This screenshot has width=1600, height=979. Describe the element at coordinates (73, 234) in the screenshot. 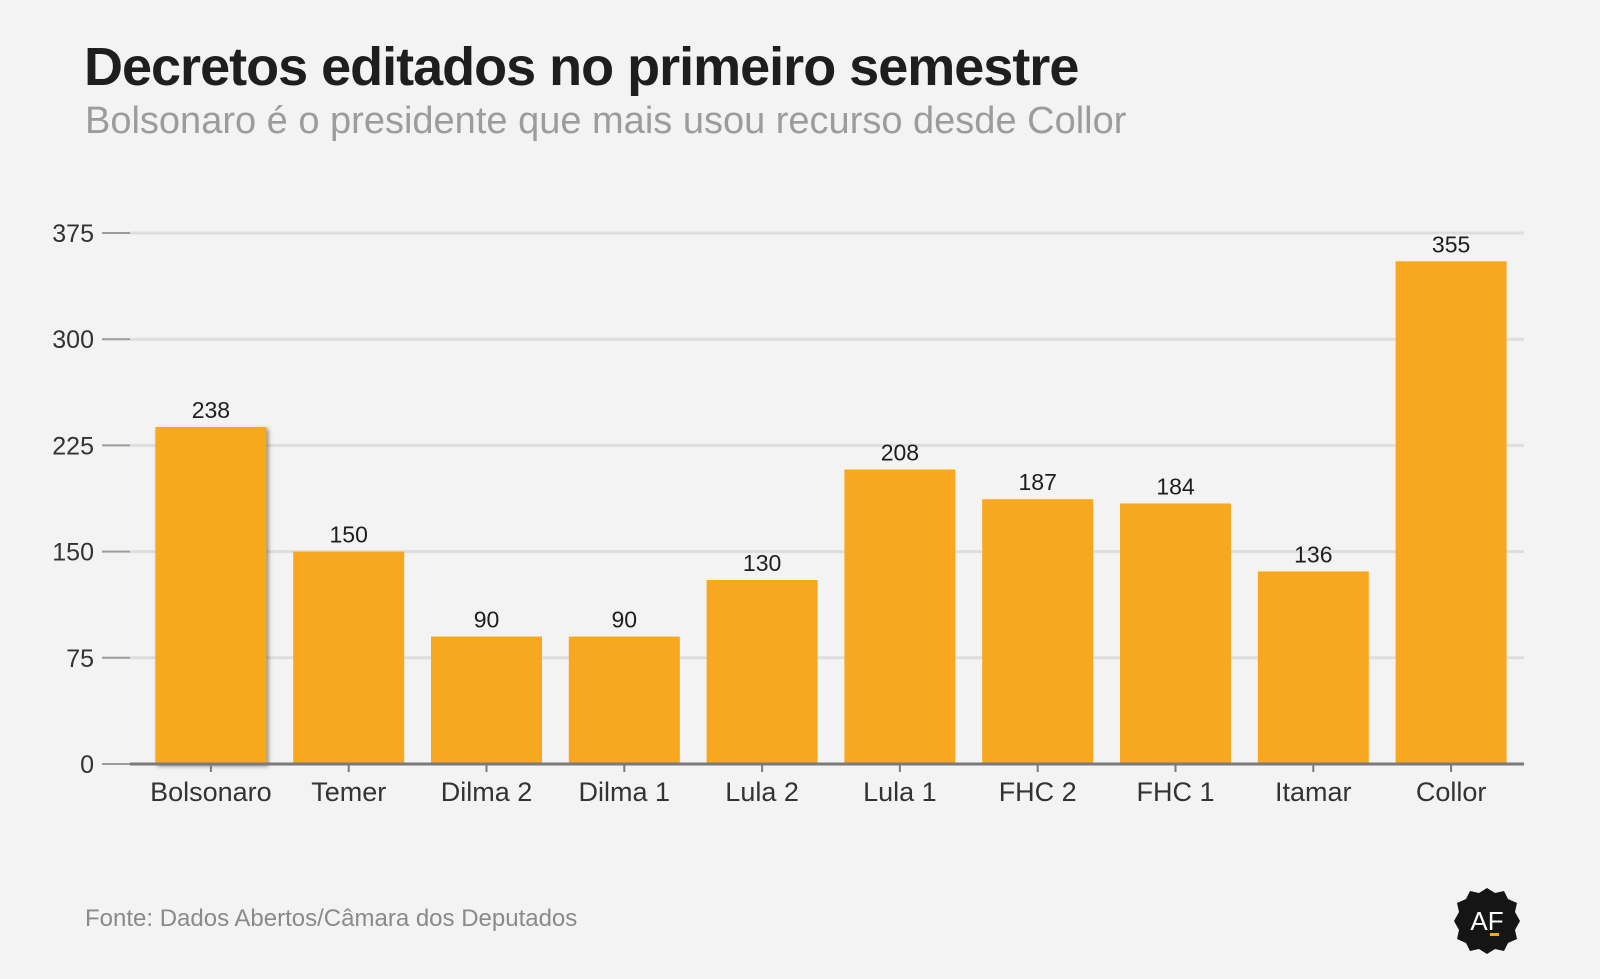

I see `y-tick-label: 375` at that location.